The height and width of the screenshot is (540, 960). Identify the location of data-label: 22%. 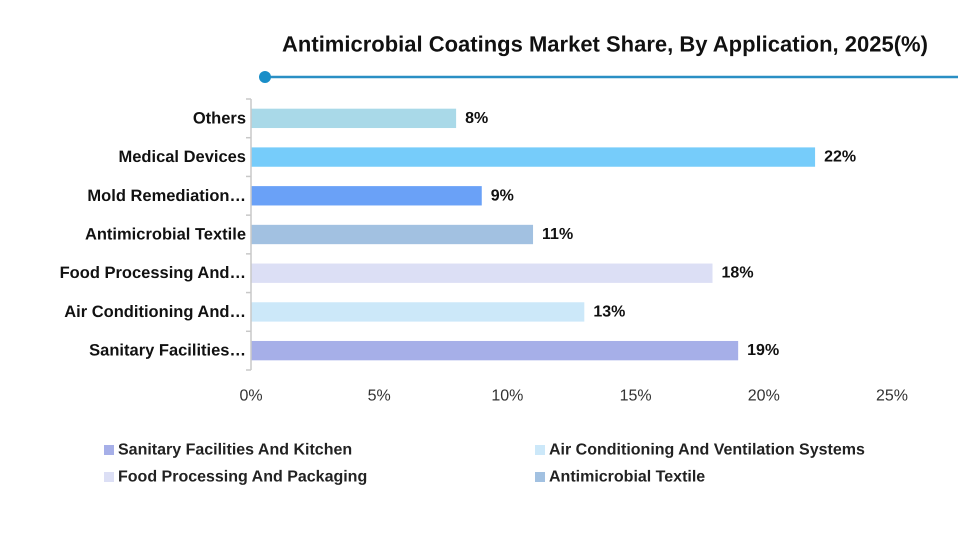
(840, 157).